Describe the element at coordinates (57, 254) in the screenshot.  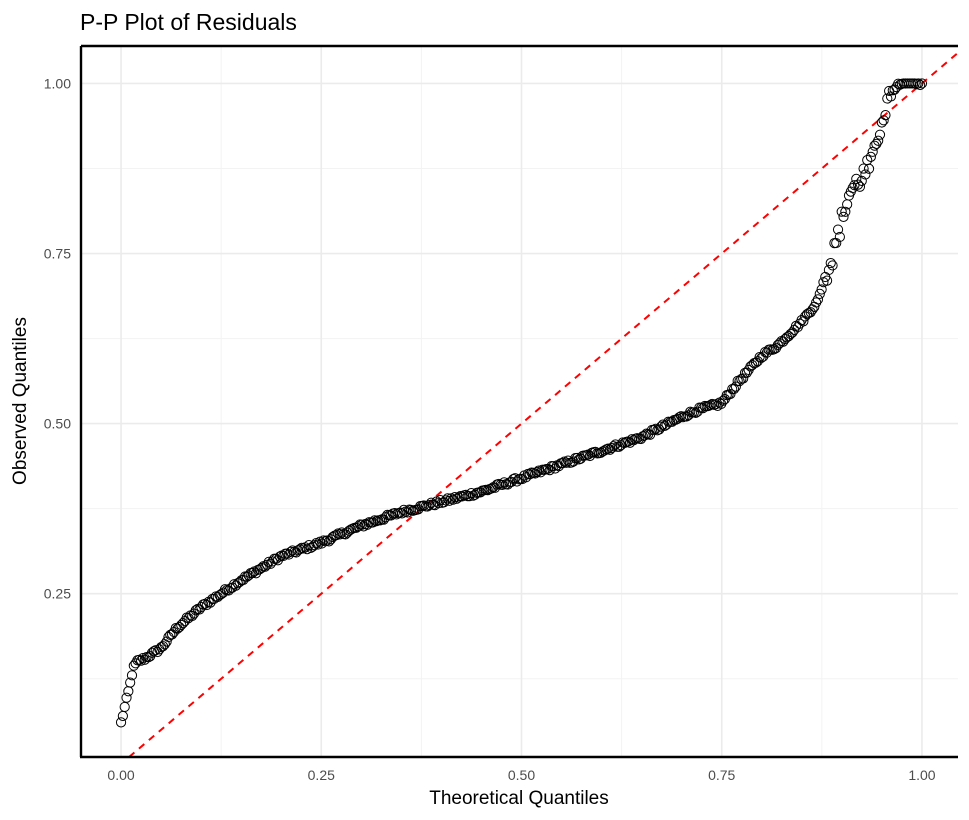
I see `y-tick-label: 0.75` at that location.